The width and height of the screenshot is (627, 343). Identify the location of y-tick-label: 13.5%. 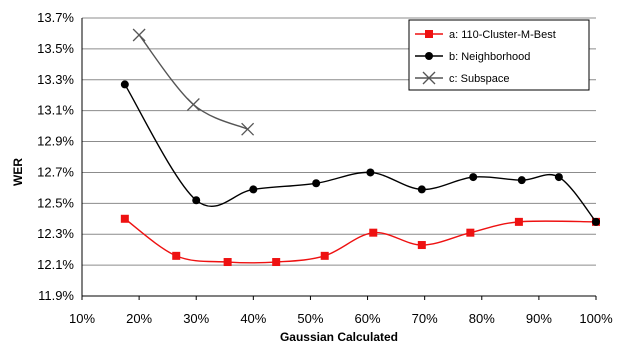
(55, 48).